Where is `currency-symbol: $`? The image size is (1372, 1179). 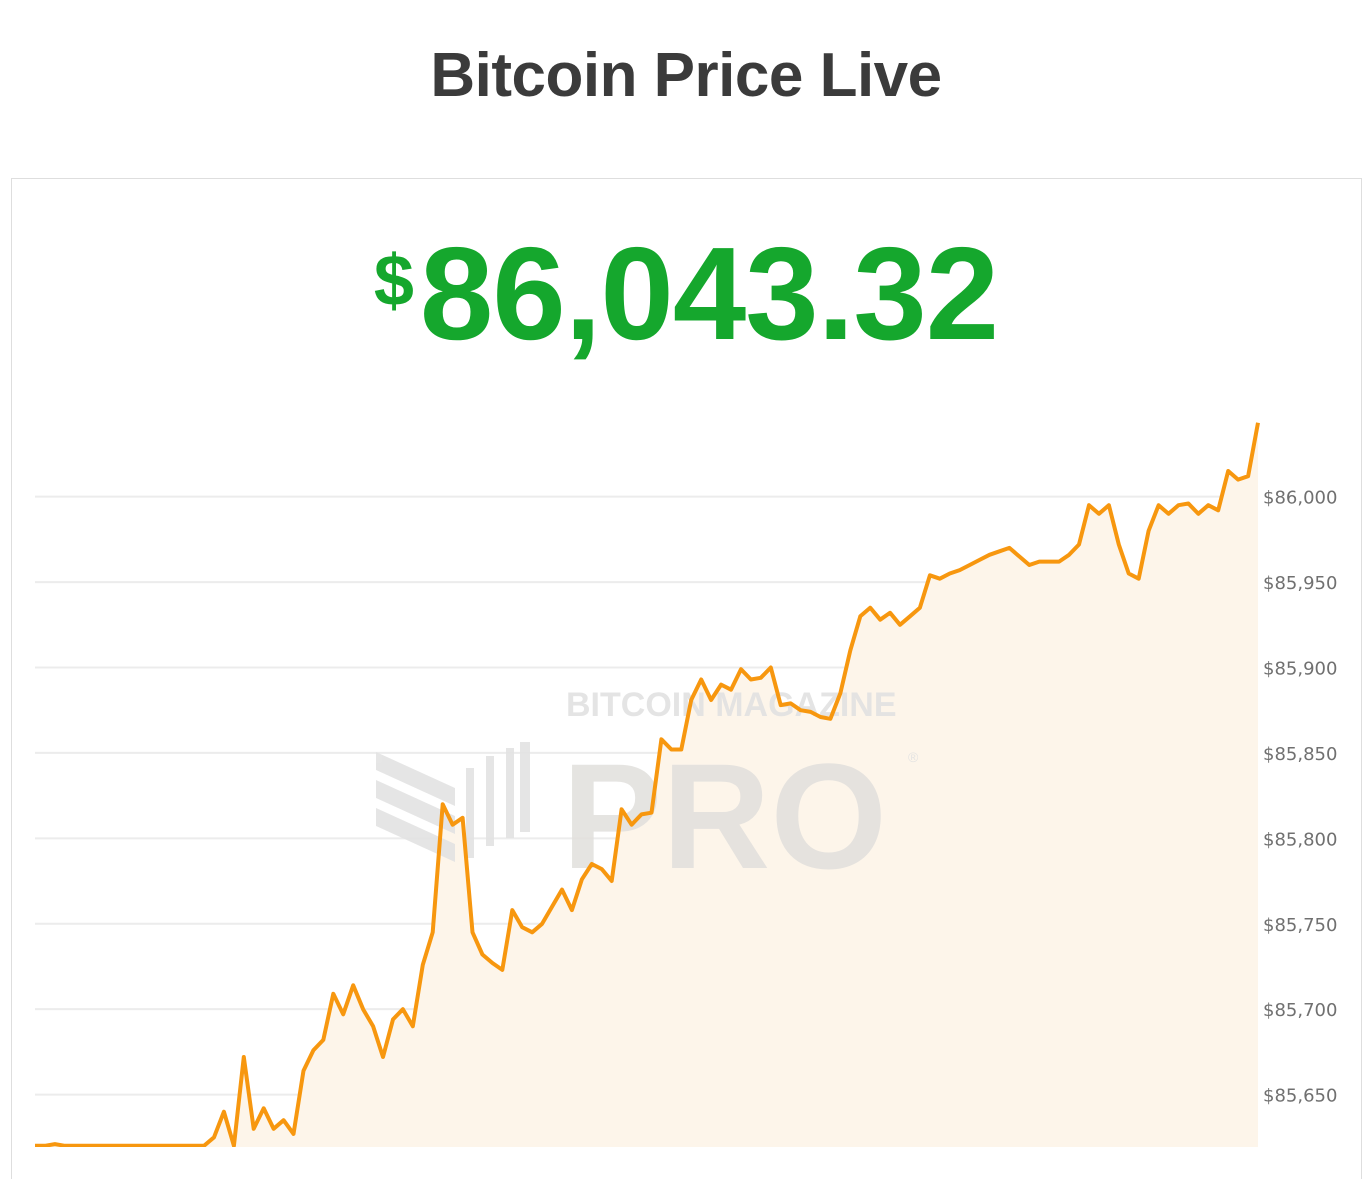
currency-symbol: $ is located at coordinates (393, 281).